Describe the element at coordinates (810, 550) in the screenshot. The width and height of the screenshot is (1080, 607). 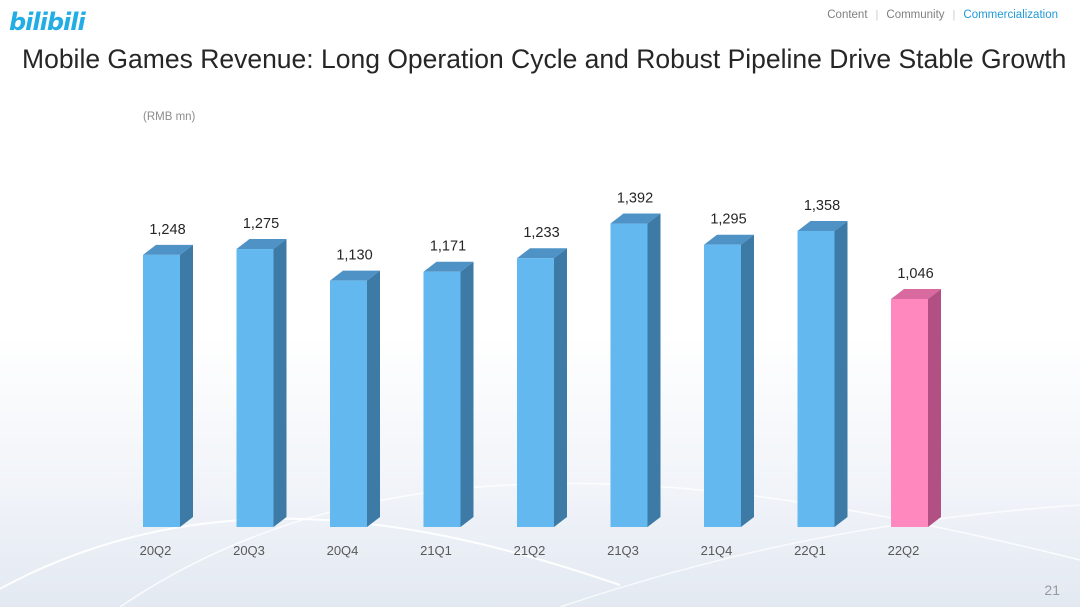
I see `x-tick-label: 22Q1` at that location.